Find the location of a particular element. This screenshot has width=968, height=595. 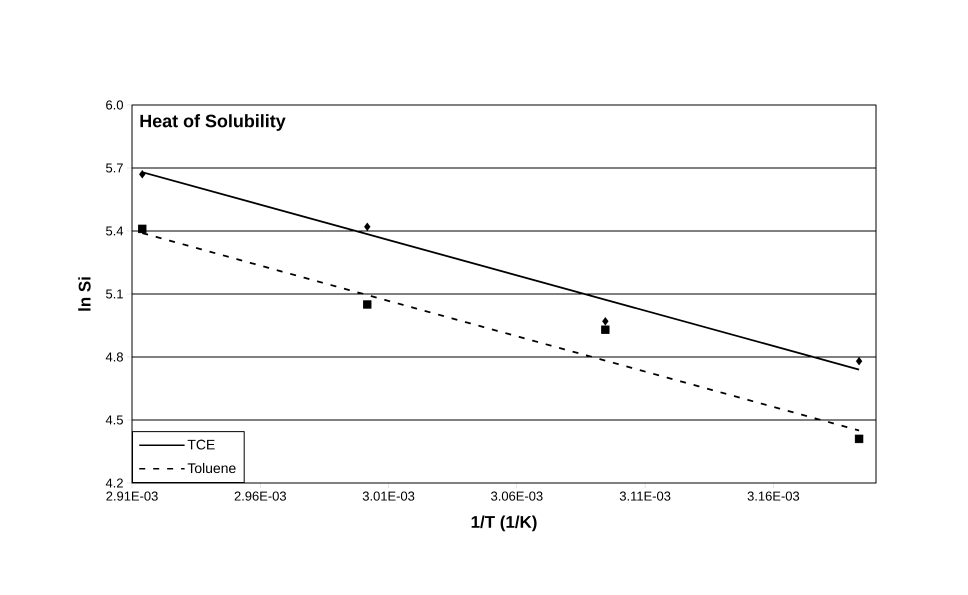

legend-label: TCE is located at coordinates (201, 445).